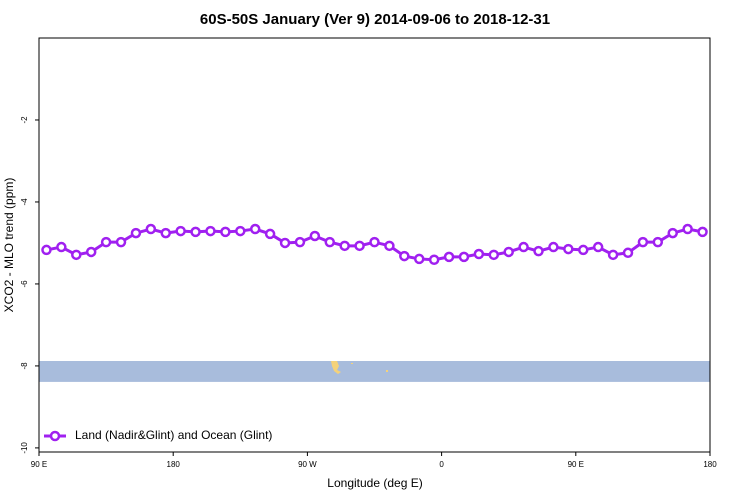 The height and width of the screenshot is (500, 750). I want to click on y-tick-label: -2, so click(24, 120).